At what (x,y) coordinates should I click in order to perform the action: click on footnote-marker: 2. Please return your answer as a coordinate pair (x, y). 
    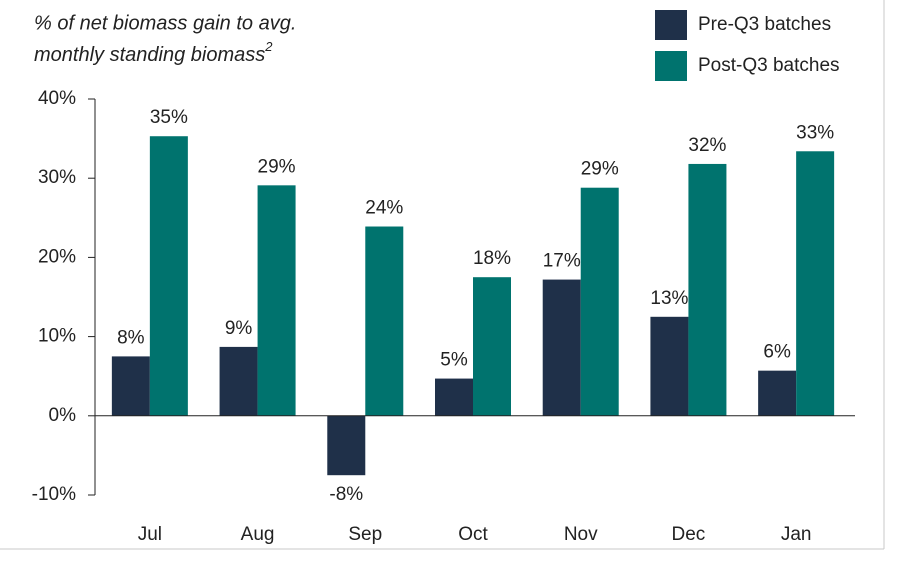
    Looking at the image, I should click on (268, 46).